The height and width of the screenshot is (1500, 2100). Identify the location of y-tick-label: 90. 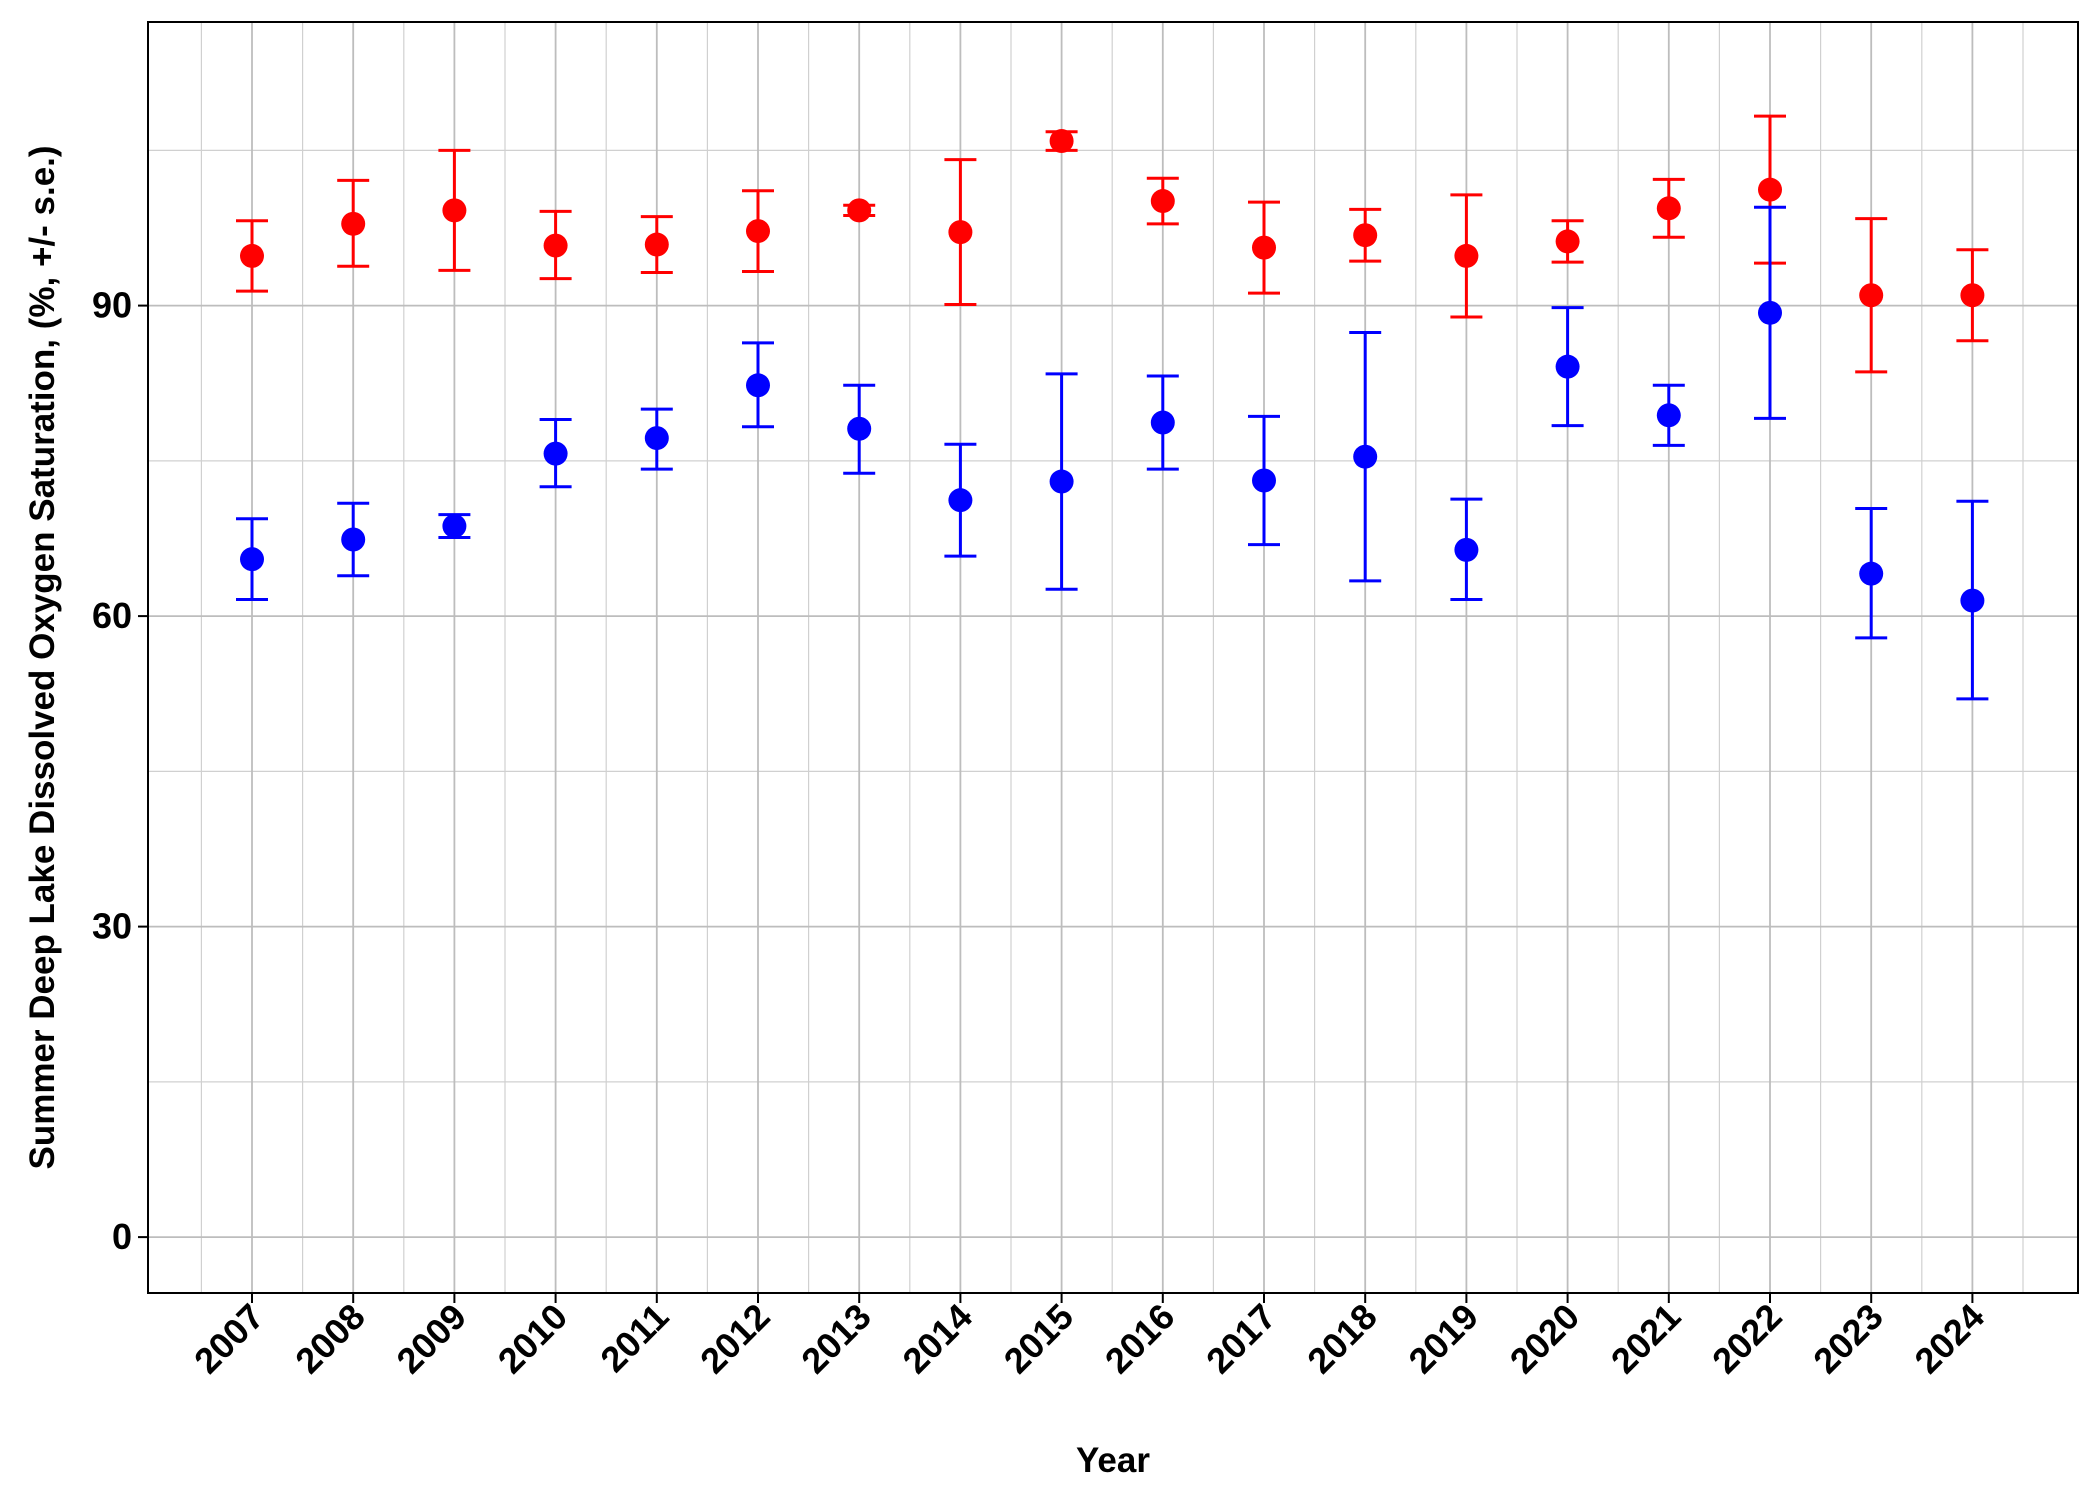
(112, 305).